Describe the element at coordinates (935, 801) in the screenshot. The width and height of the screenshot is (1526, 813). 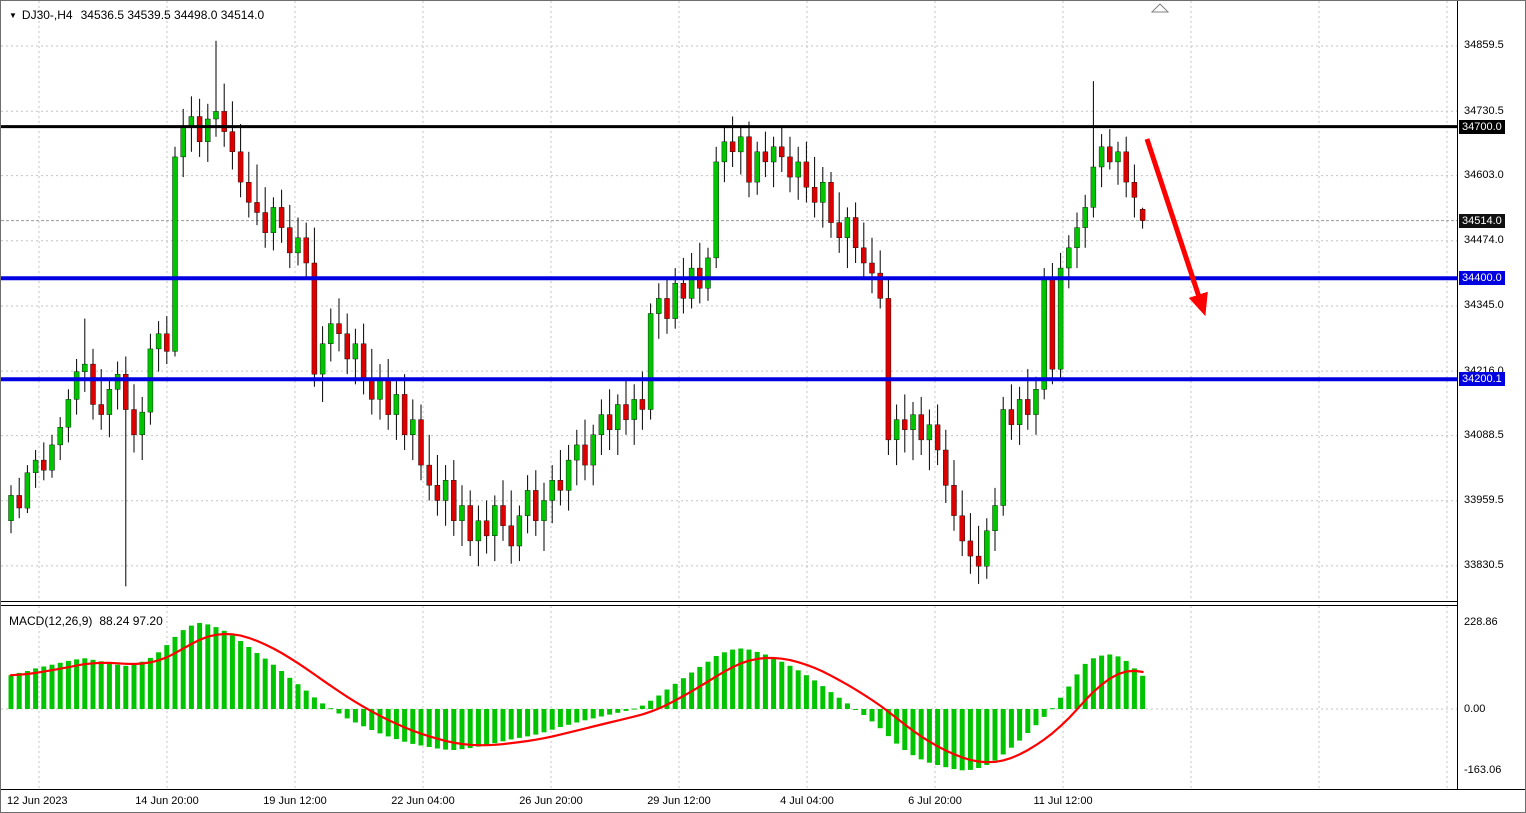
I see `time-label: 6 Jul 20:00` at that location.